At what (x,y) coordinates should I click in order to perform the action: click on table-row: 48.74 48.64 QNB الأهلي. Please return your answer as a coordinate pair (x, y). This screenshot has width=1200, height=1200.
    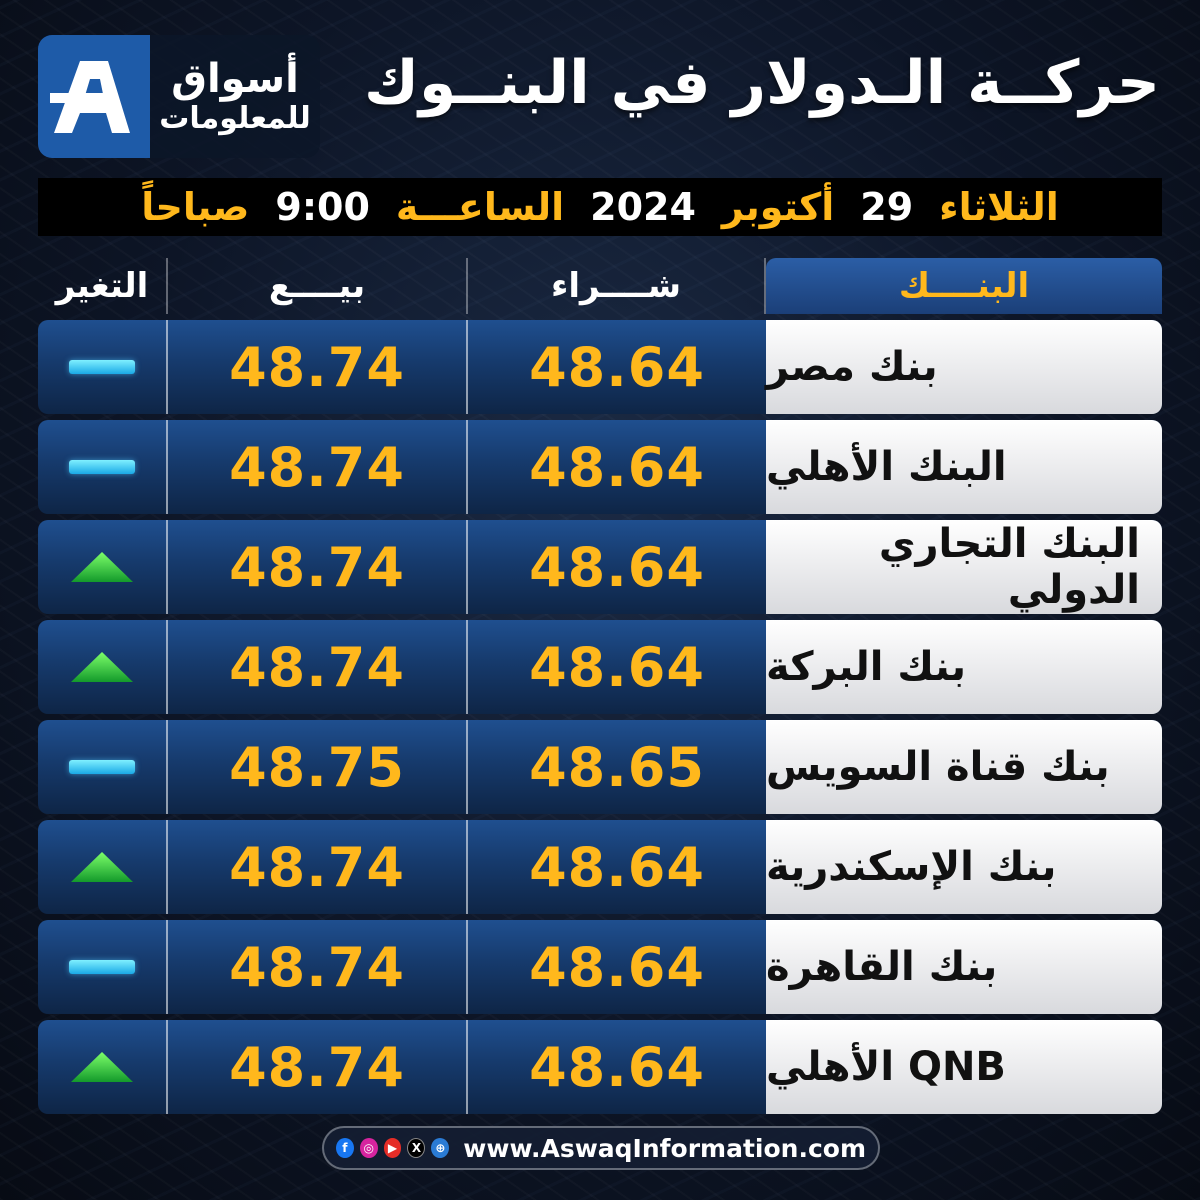
    Looking at the image, I should click on (600, 1067).